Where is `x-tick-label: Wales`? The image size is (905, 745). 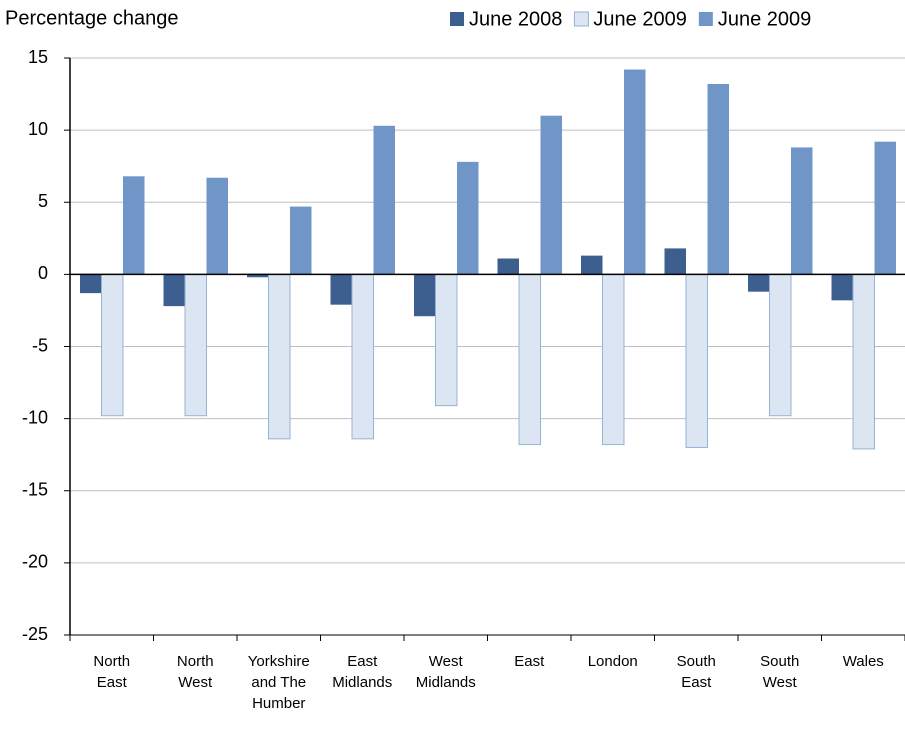 x-tick-label: Wales is located at coordinates (863, 661).